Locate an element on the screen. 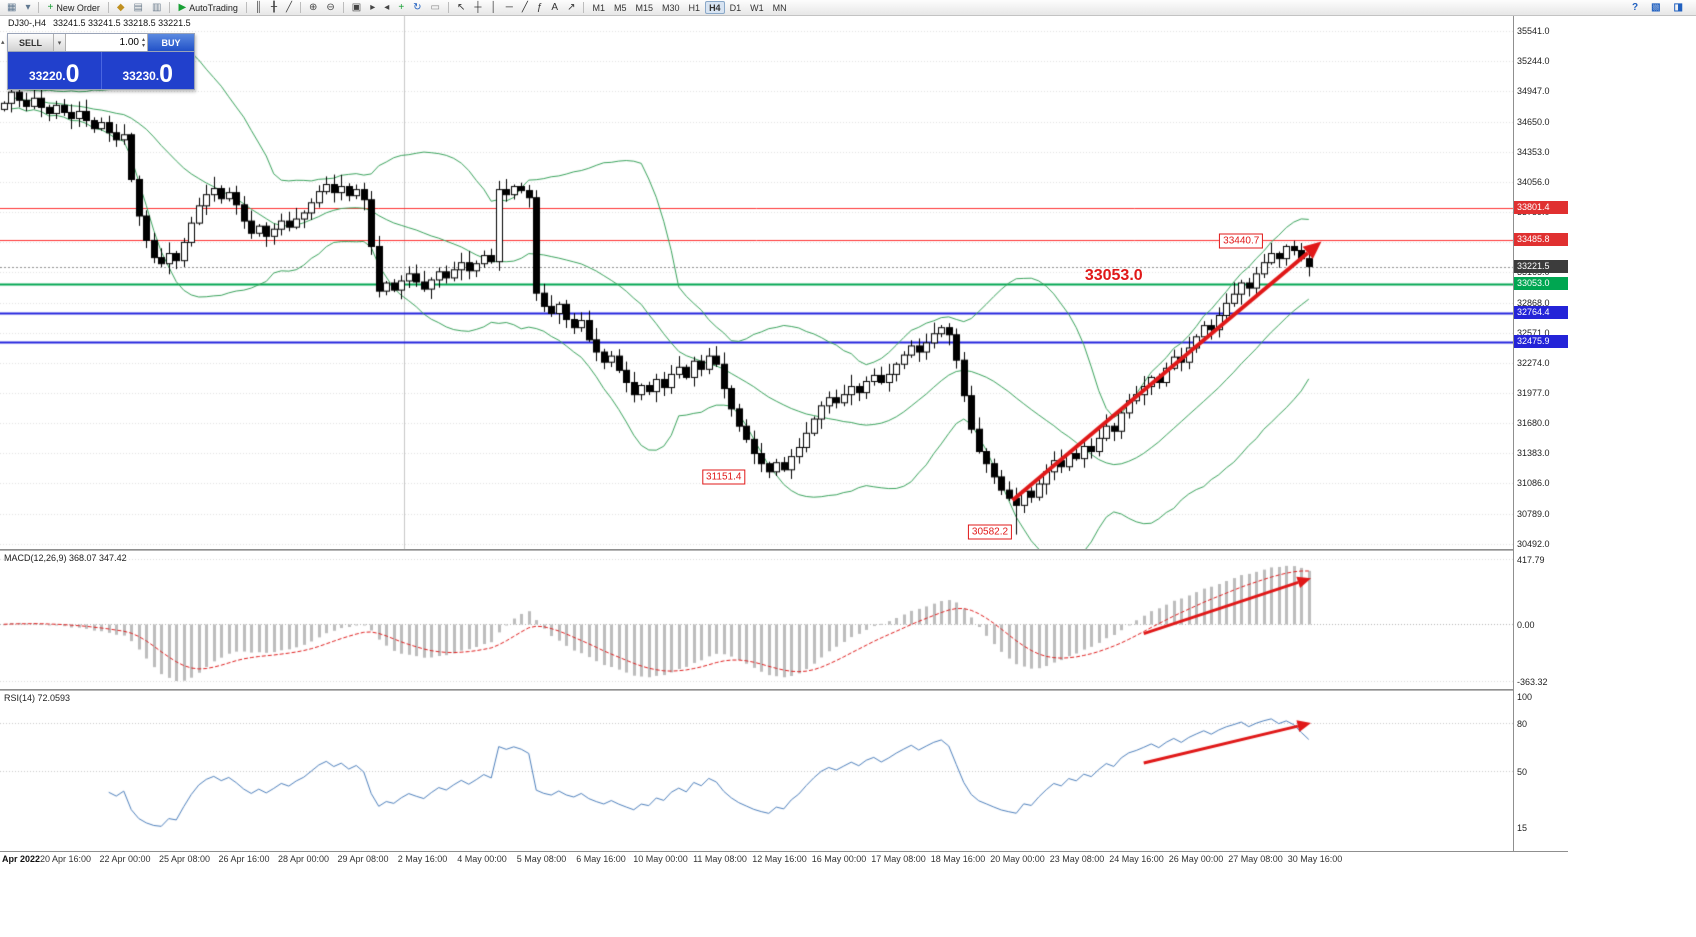 This screenshot has width=1696, height=937. toolbar-cycle-icon: ↻ is located at coordinates (417, 8).